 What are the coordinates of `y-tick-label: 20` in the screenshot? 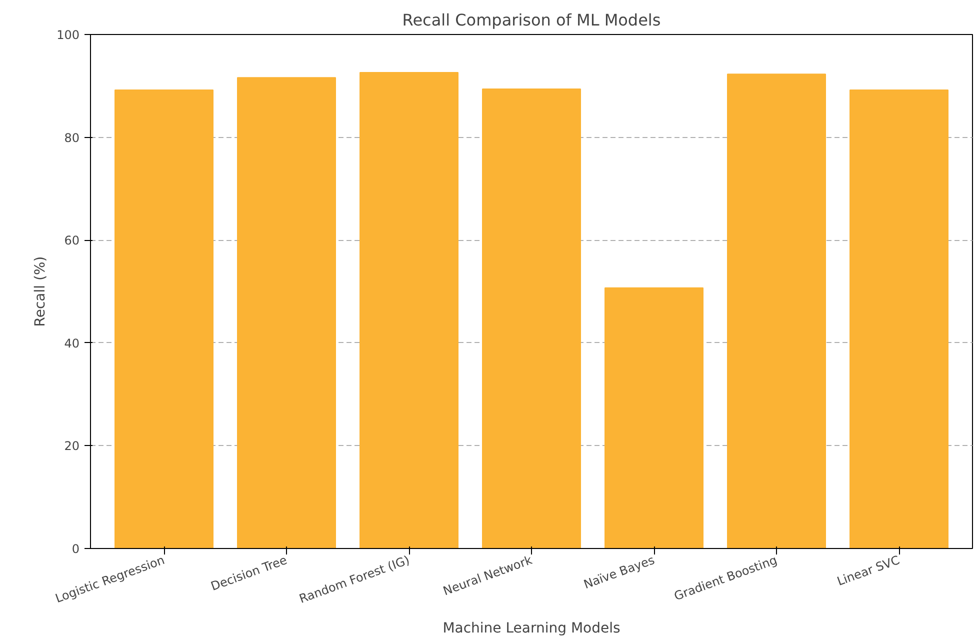 It's located at (72, 446).